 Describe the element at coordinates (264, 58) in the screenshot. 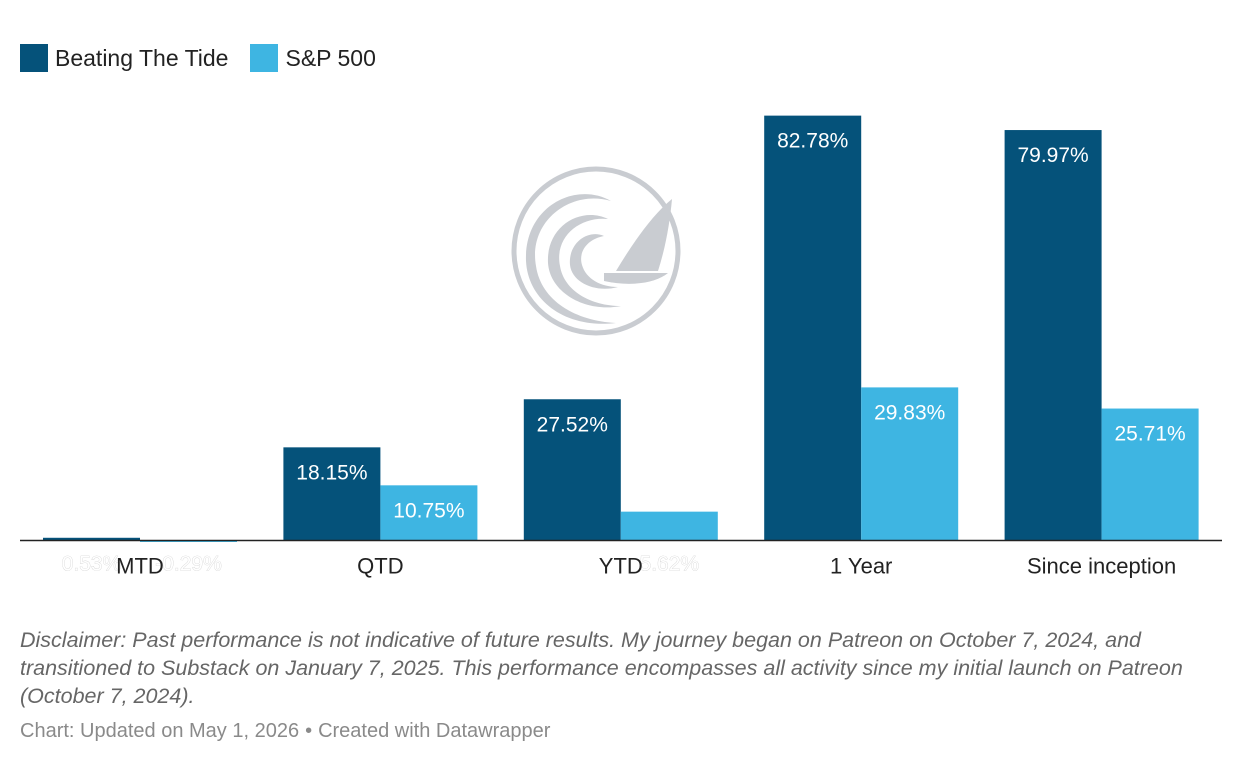

I see `legend-swatch-sp500` at that location.